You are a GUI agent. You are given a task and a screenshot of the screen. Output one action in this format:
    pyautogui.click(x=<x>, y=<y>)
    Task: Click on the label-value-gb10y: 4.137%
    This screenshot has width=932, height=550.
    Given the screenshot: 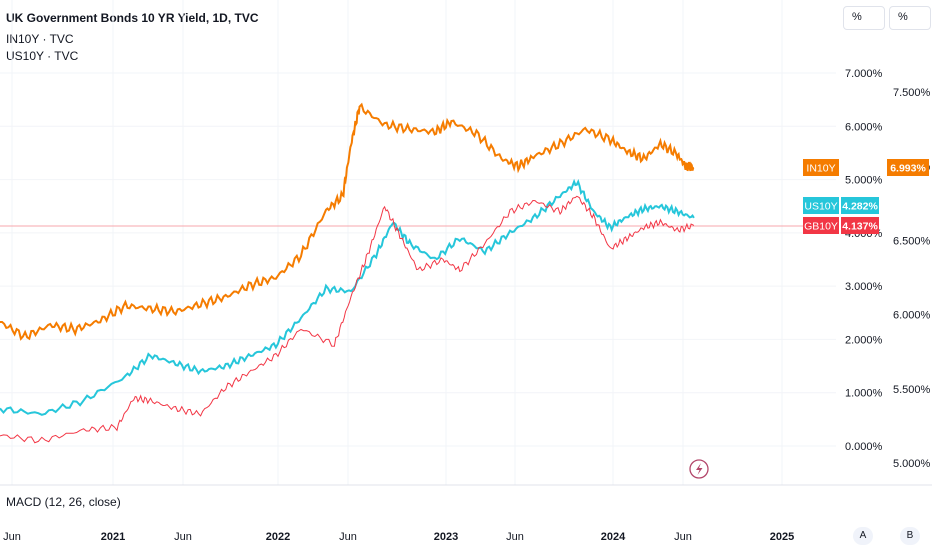 What is the action you would take?
    pyautogui.click(x=860, y=227)
    